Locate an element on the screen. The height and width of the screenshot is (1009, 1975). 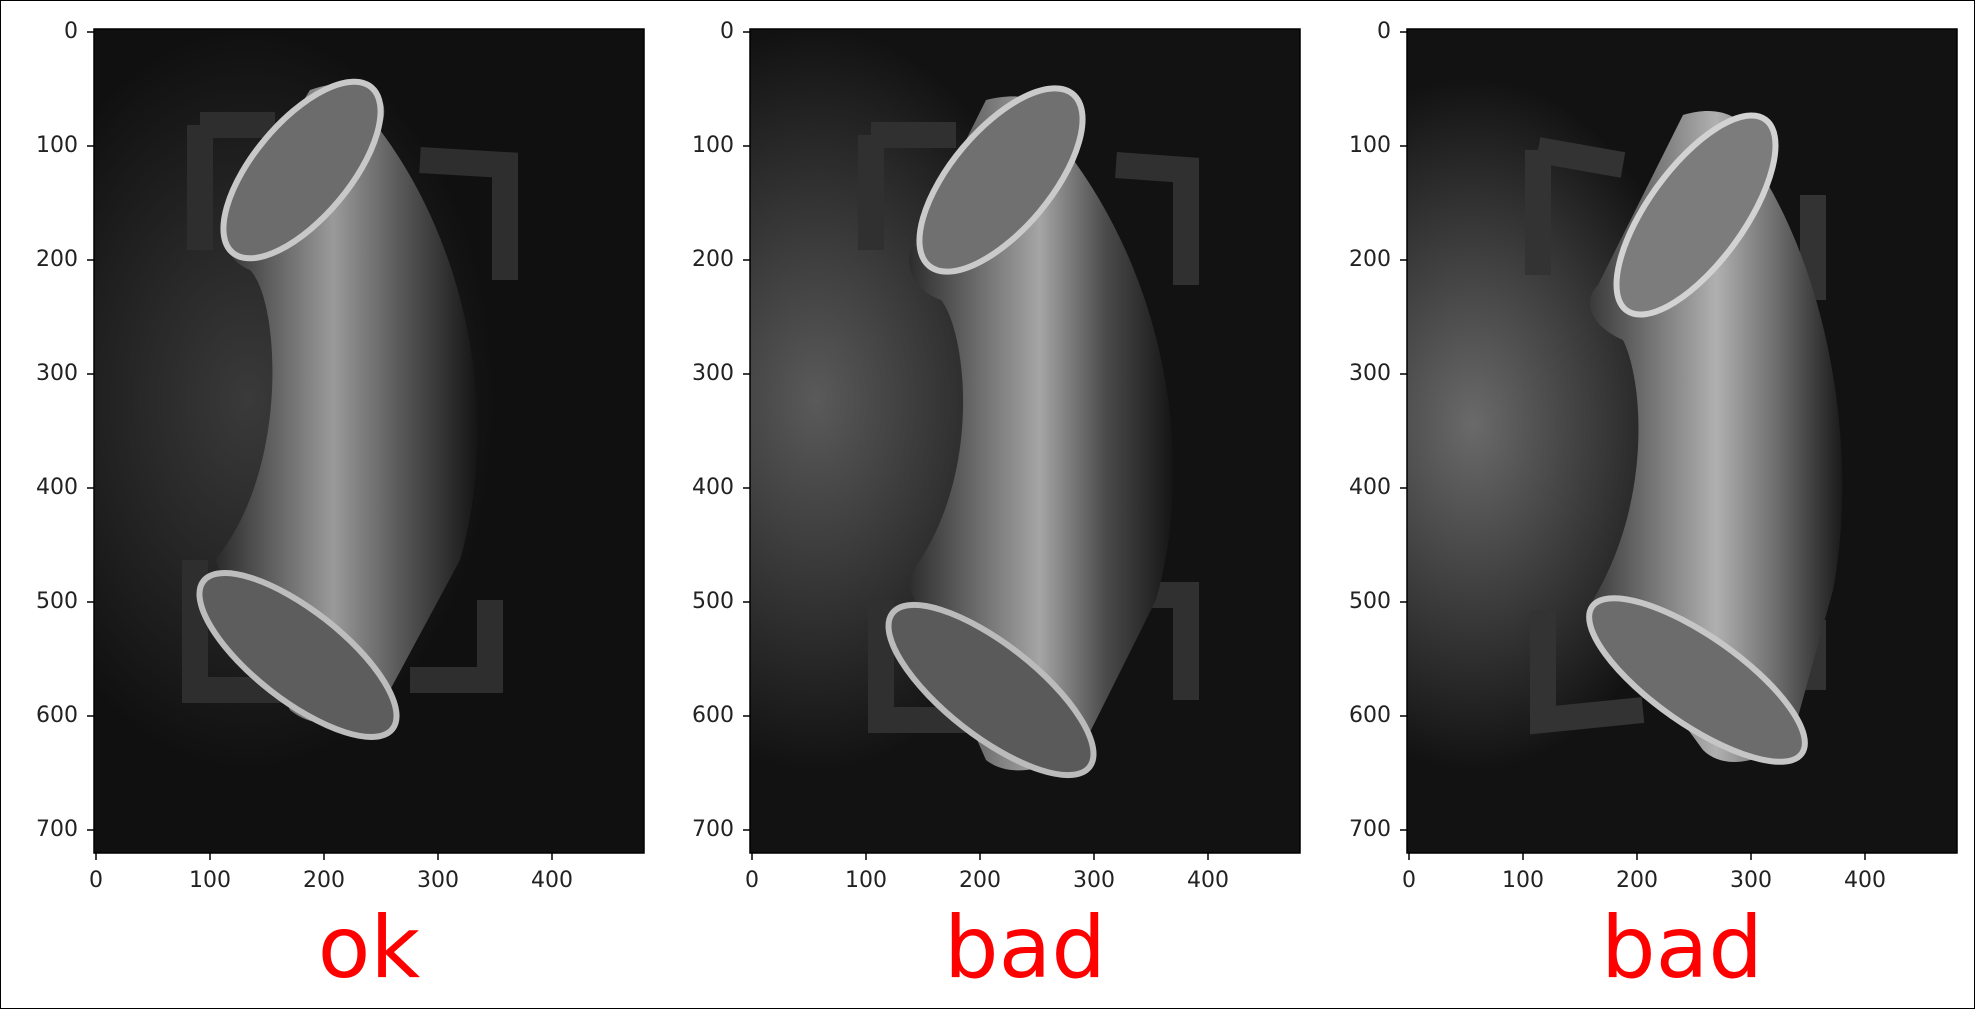
panel-2-x-tick: 100 is located at coordinates (866, 880).